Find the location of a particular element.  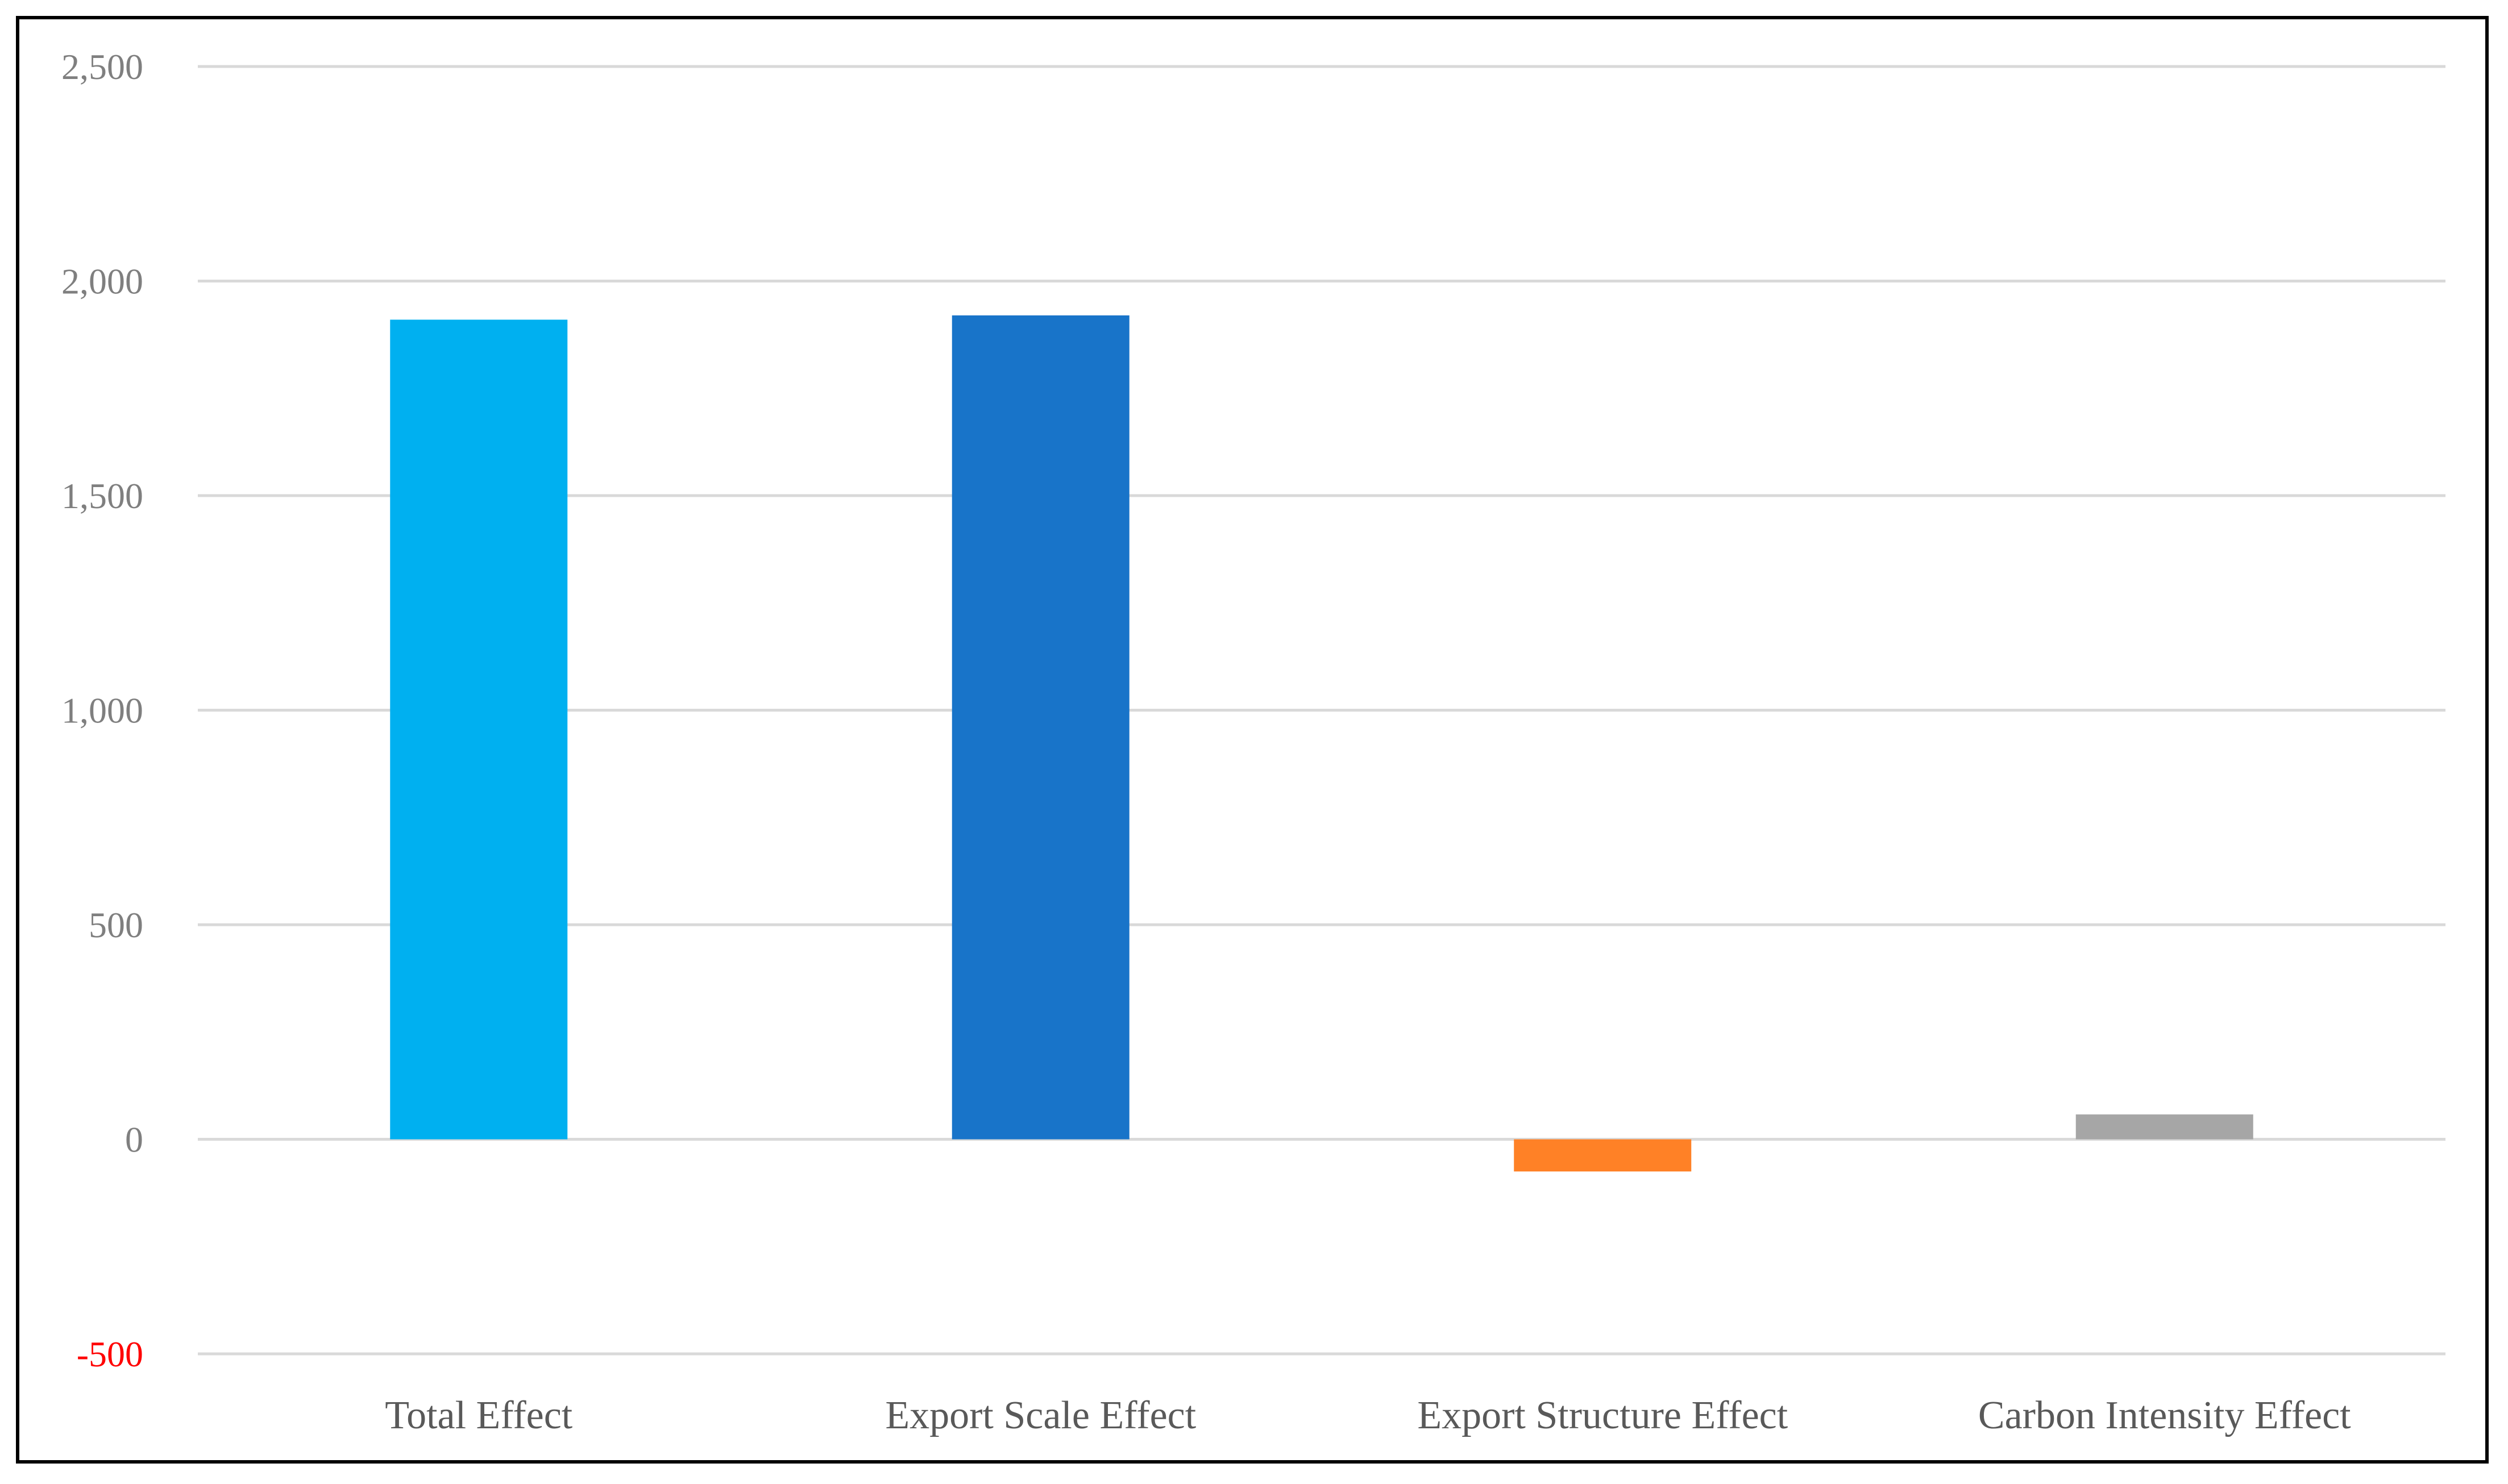

bar-export-scale-effect is located at coordinates (1041, 728).